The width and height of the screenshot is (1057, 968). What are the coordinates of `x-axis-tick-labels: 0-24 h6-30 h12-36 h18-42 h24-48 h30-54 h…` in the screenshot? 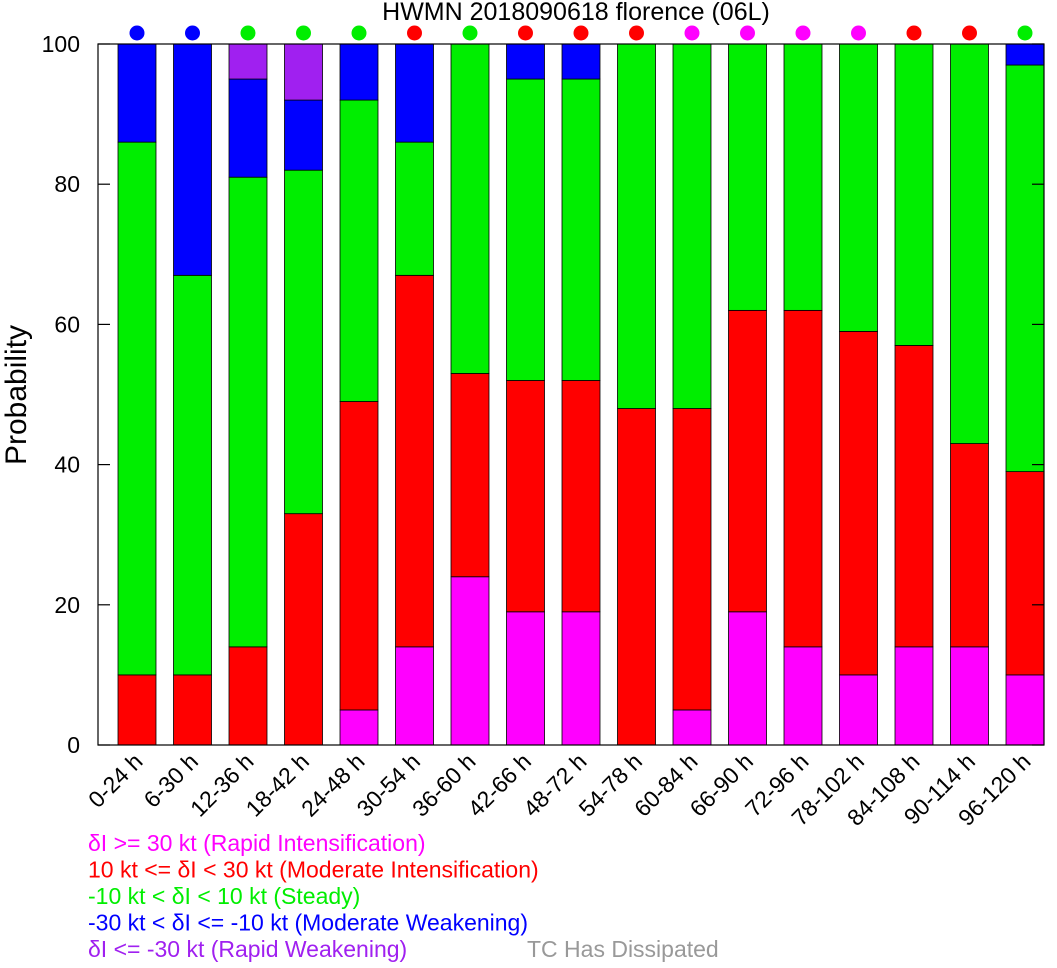 It's located at (559, 789).